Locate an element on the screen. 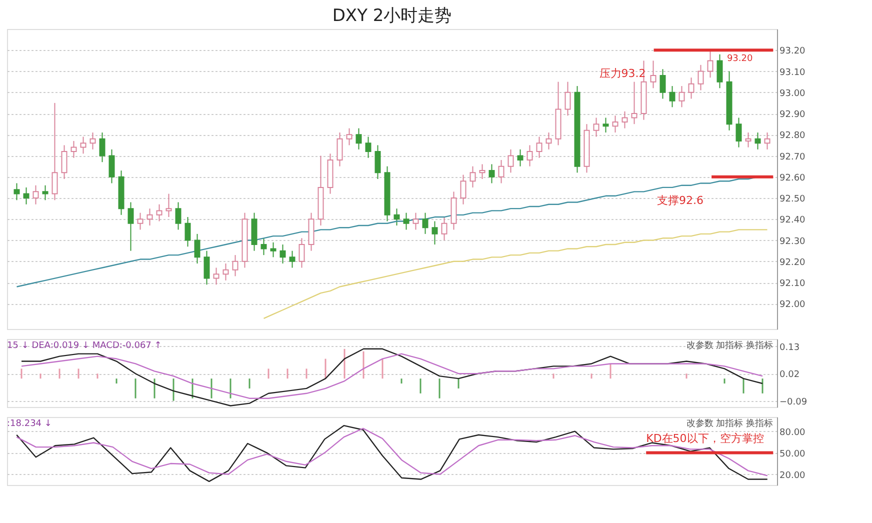  ref-line-label: 支撑92.6 is located at coordinates (680, 200).